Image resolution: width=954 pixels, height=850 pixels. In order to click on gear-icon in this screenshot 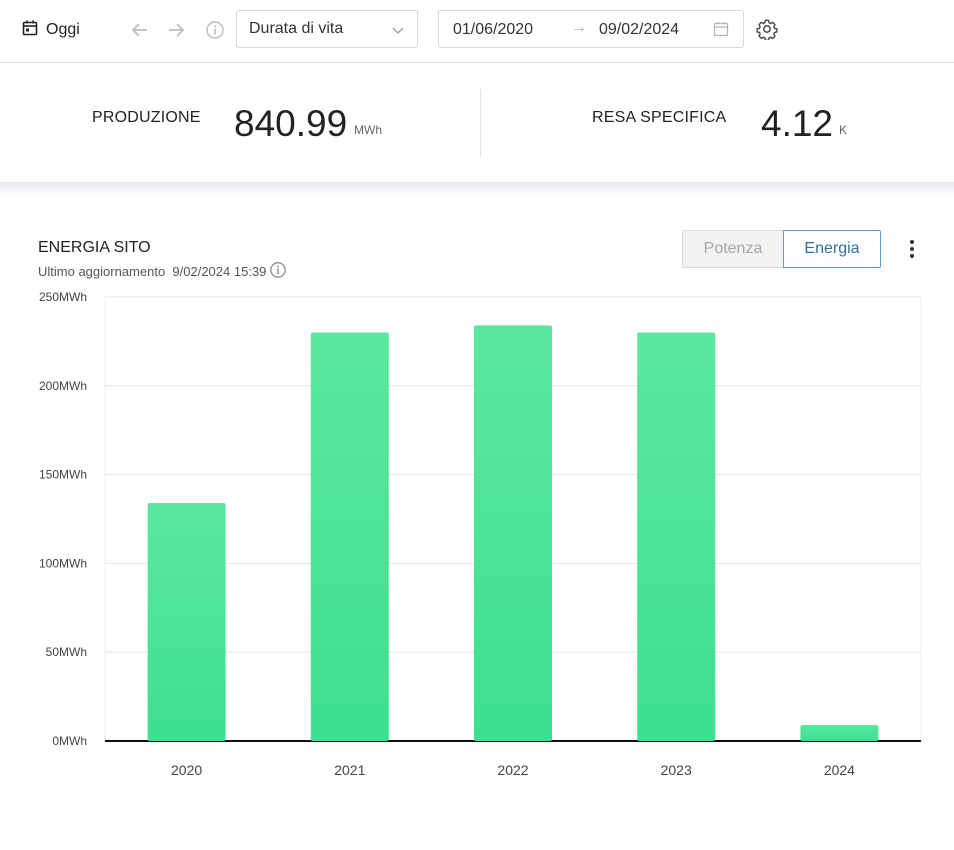, I will do `click(767, 29)`.